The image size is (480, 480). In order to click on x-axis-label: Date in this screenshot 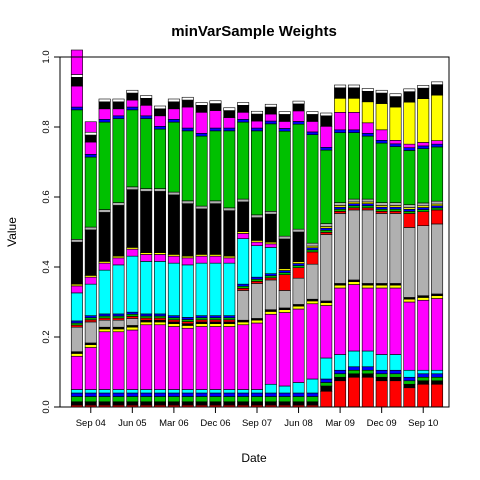, I will do `click(254, 458)`.